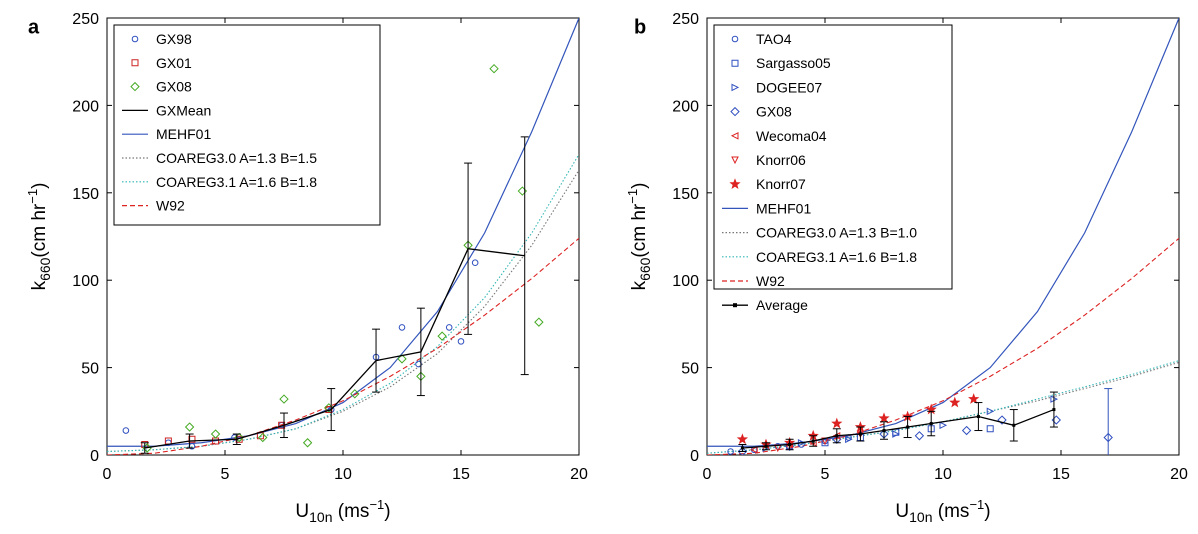  What do you see at coordinates (754, 449) in the screenshot?
I see `data-point-Wecoma04` at bounding box center [754, 449].